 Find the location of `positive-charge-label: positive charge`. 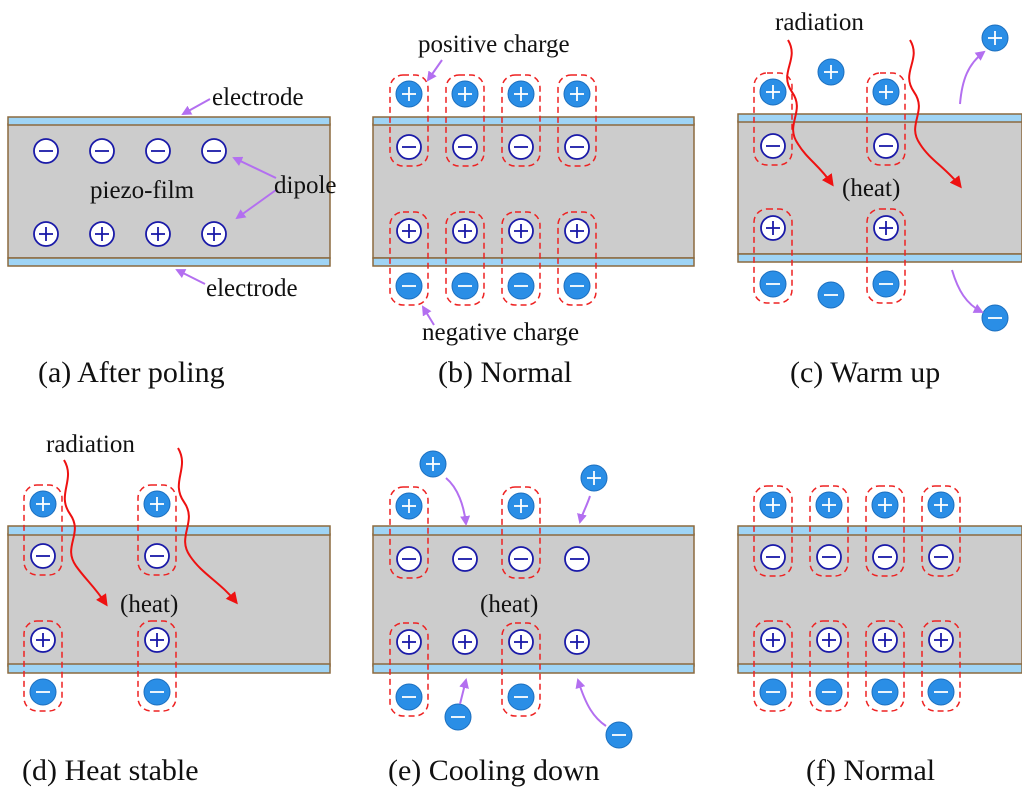

positive-charge-label: positive charge is located at coordinates (494, 44).